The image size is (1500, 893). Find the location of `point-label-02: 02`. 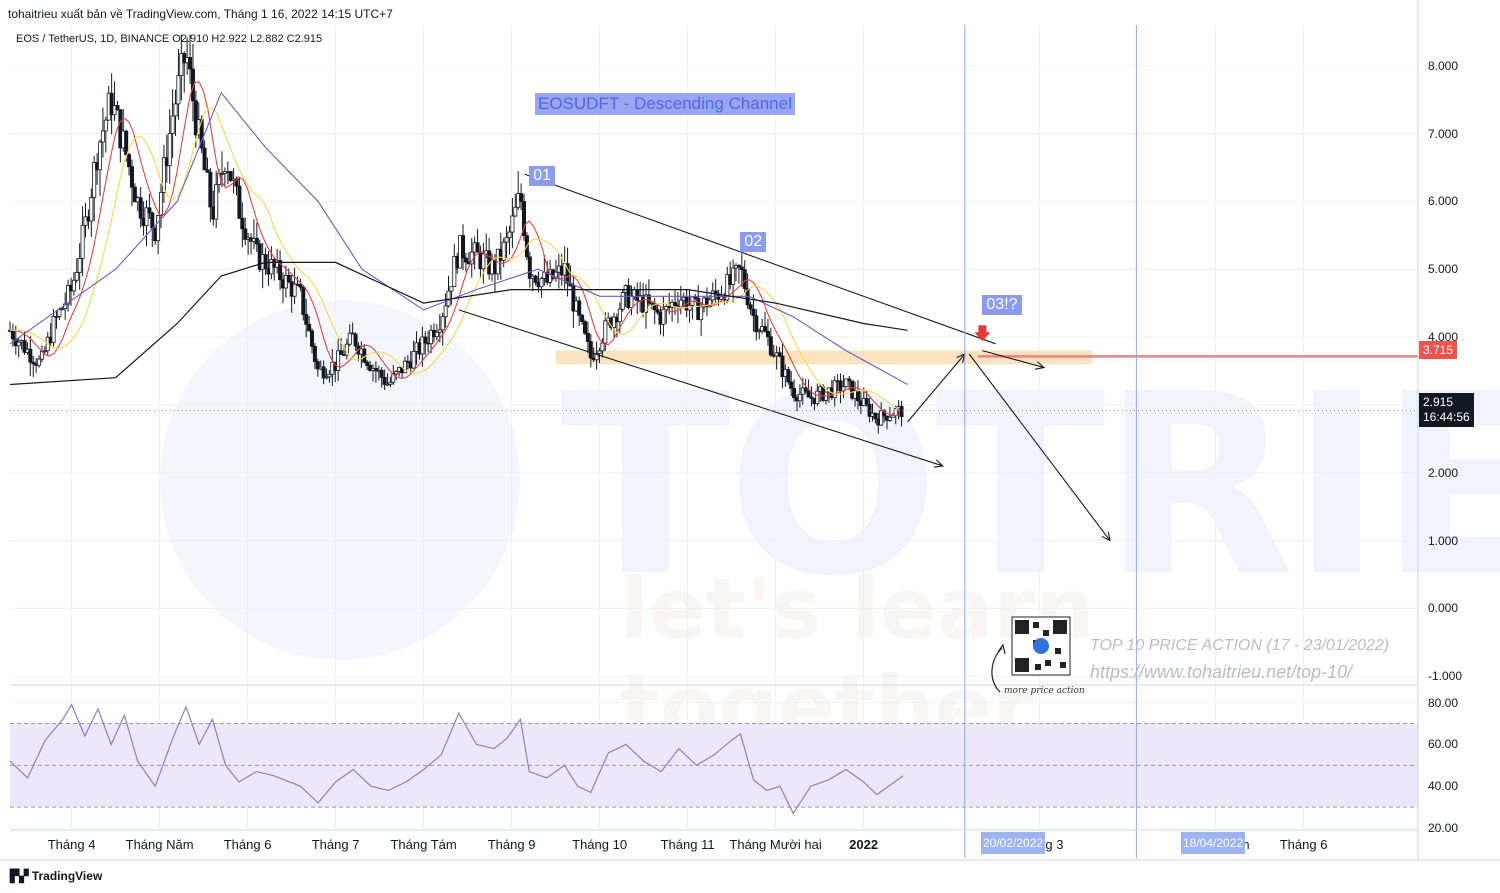

point-label-02: 02 is located at coordinates (753, 242).